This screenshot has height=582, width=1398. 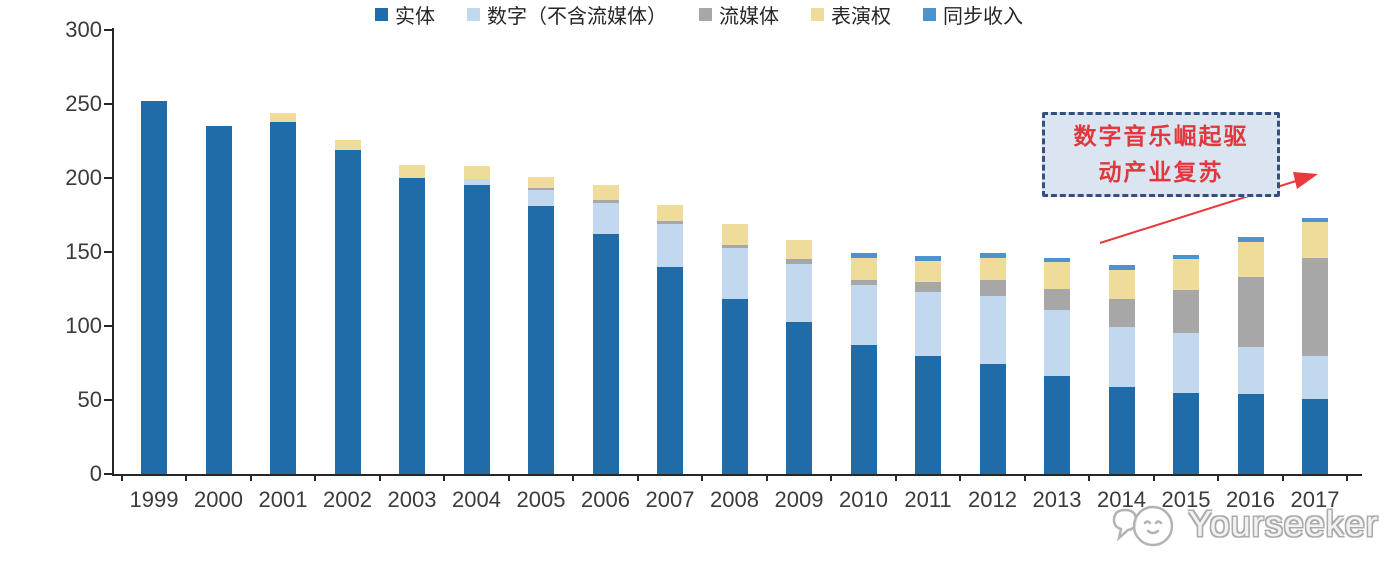 What do you see at coordinates (1161, 154) in the screenshot?
I see `annotation-callout: 数字音乐崛起驱 动产业复苏` at bounding box center [1161, 154].